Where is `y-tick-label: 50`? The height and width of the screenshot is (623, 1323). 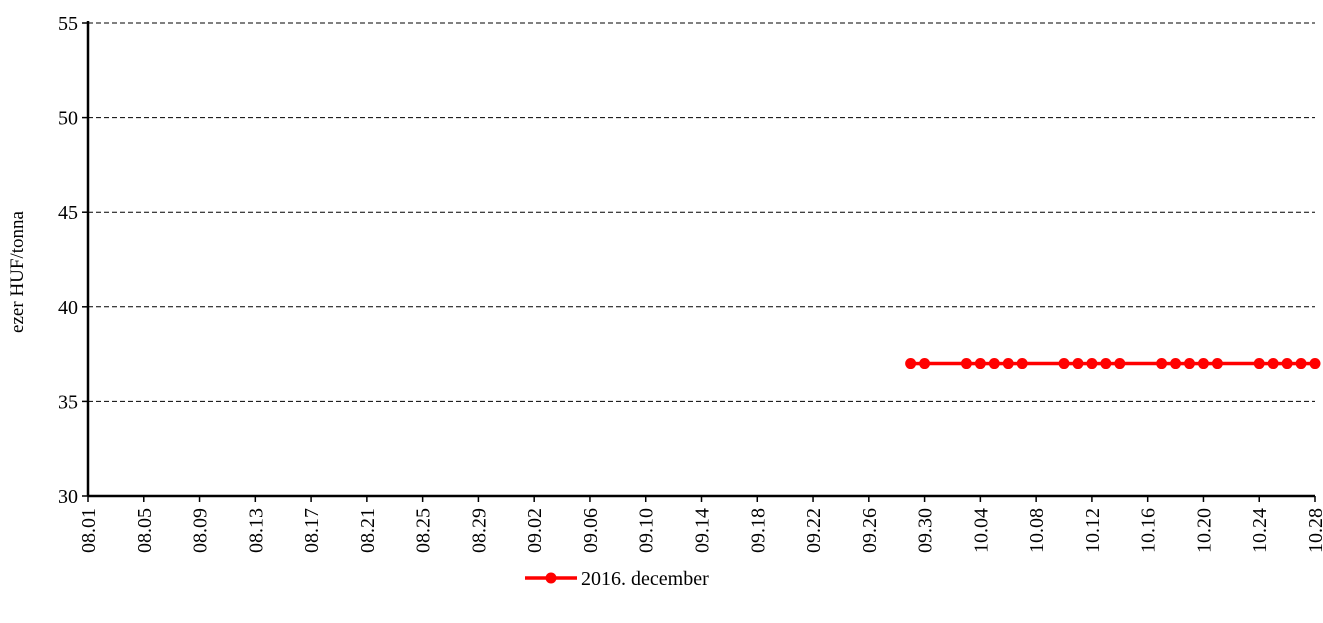 y-tick-label: 50 is located at coordinates (68, 119).